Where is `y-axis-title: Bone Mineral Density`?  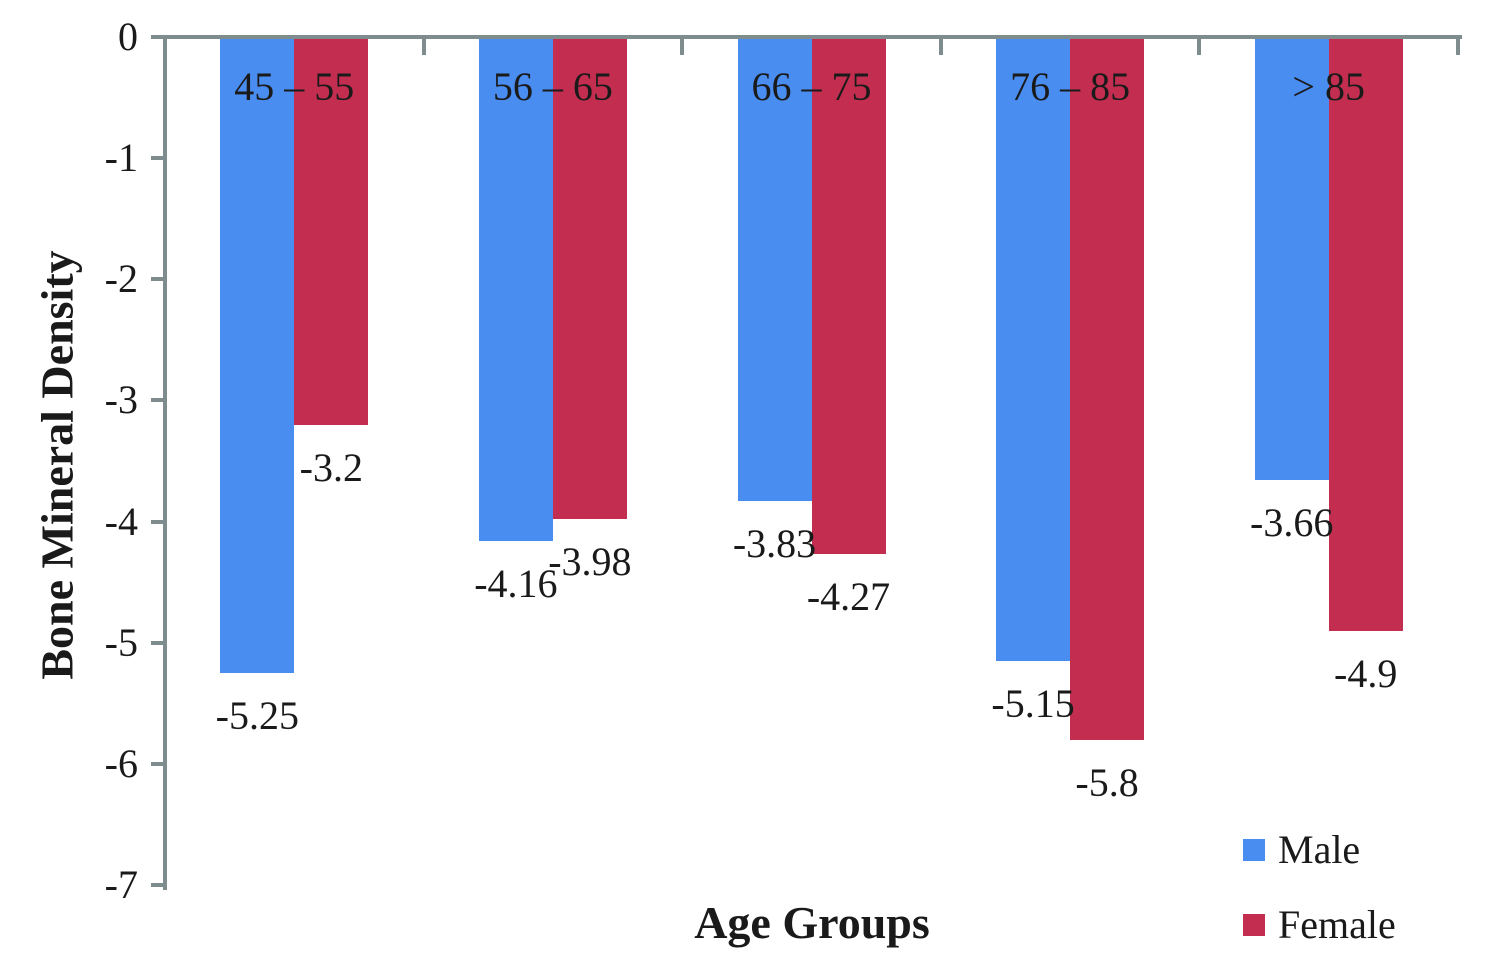
y-axis-title: Bone Mineral Density is located at coordinates (57, 465).